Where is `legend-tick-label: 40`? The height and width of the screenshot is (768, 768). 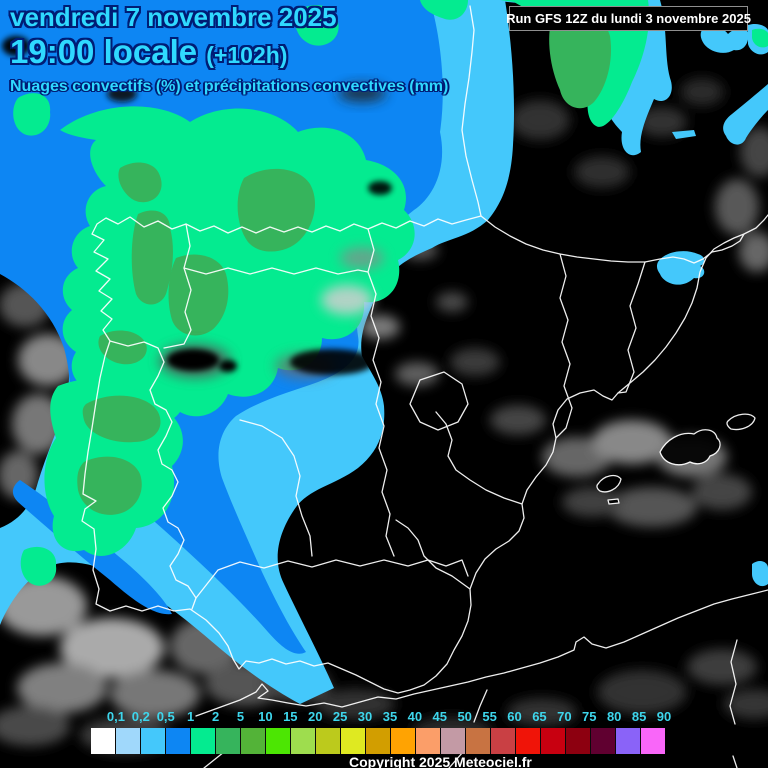 legend-tick-label: 40 is located at coordinates (415, 716).